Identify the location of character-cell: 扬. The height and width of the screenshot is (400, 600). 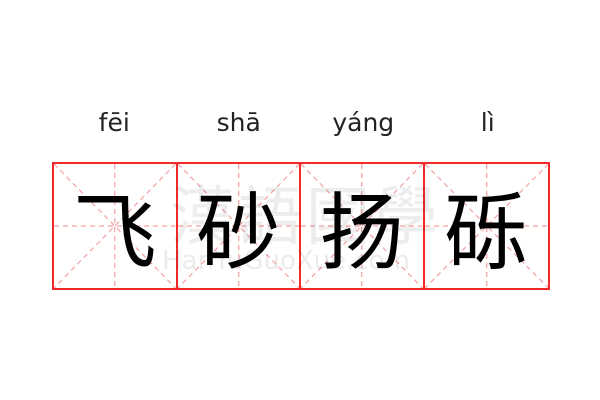
(363, 226).